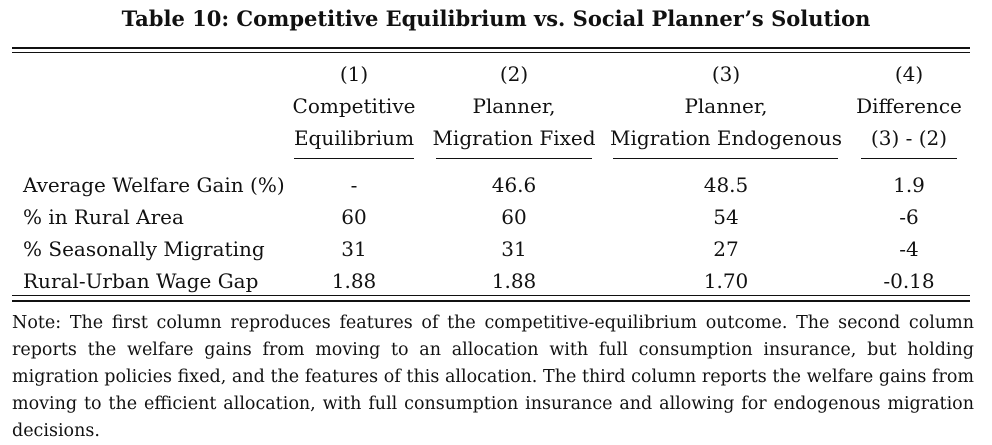 The height and width of the screenshot is (445, 992). Describe the element at coordinates (726, 281) in the screenshot. I see `table-cell: 1.70` at that location.